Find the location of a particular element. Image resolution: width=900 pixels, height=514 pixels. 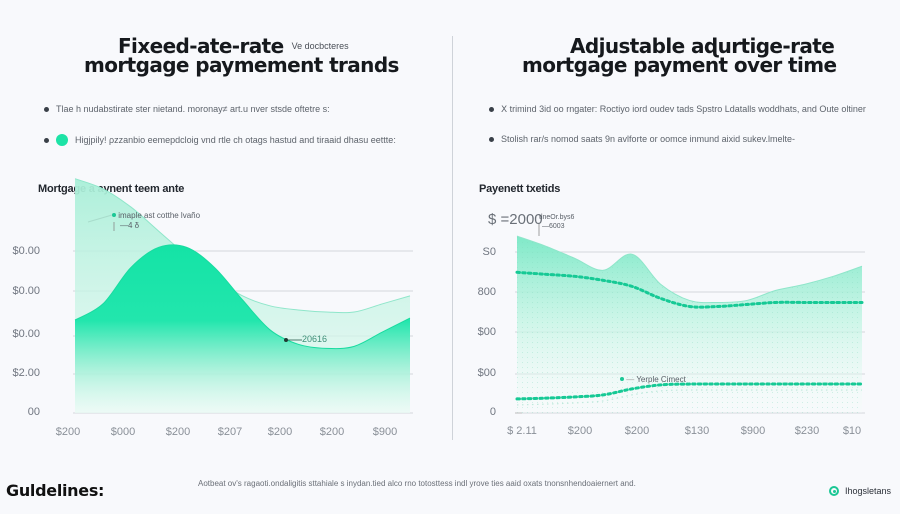

right-title-line2: mortgage payment over time is located at coordinates (679, 65).